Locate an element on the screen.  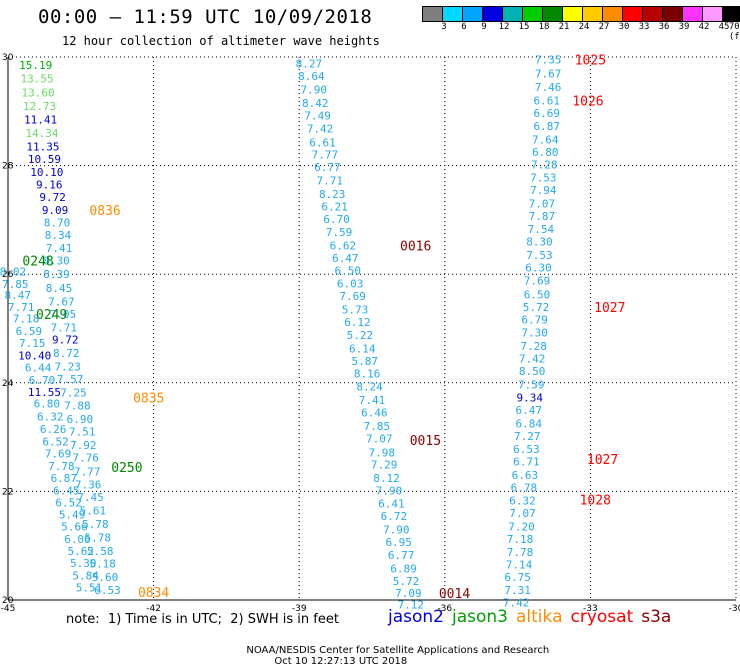
wave-height-label: 7.31 is located at coordinates (517, 590).